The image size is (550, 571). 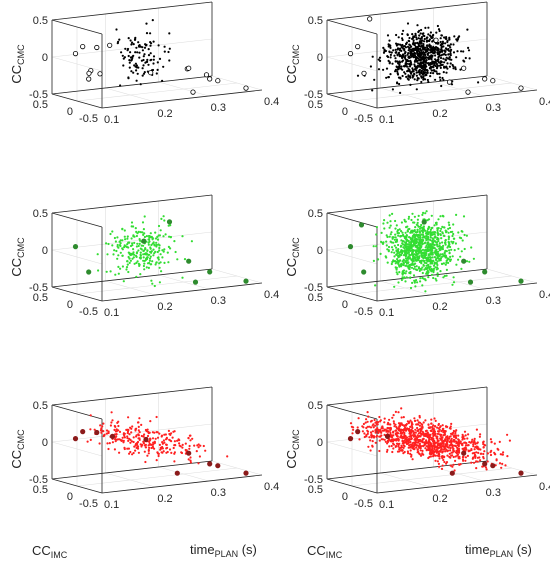 I want to click on x-axis-line, so click(x=182, y=484).